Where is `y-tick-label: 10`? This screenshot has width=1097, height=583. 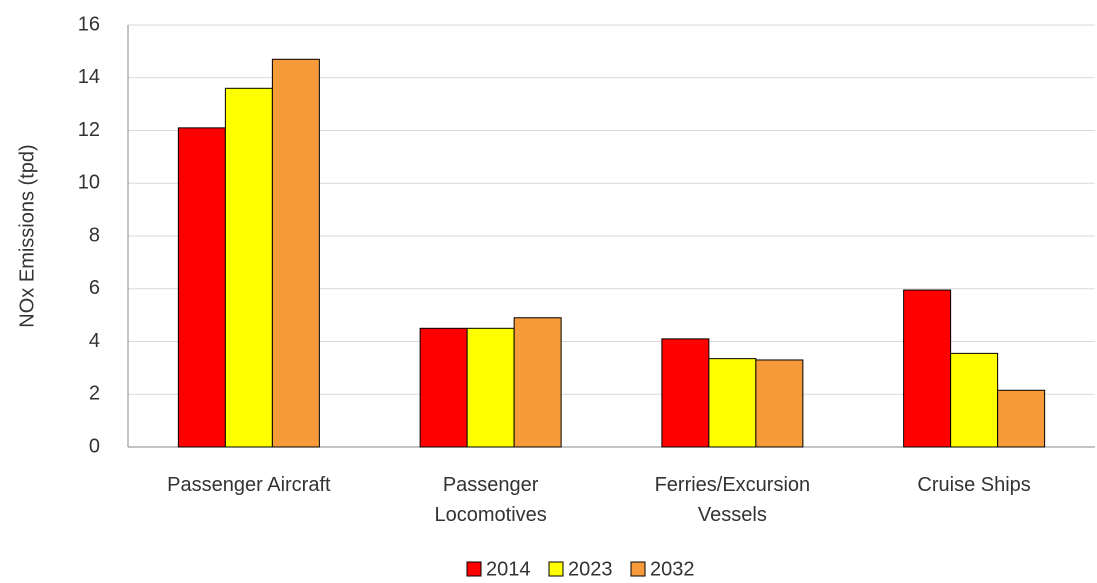
y-tick-label: 10 is located at coordinates (89, 183).